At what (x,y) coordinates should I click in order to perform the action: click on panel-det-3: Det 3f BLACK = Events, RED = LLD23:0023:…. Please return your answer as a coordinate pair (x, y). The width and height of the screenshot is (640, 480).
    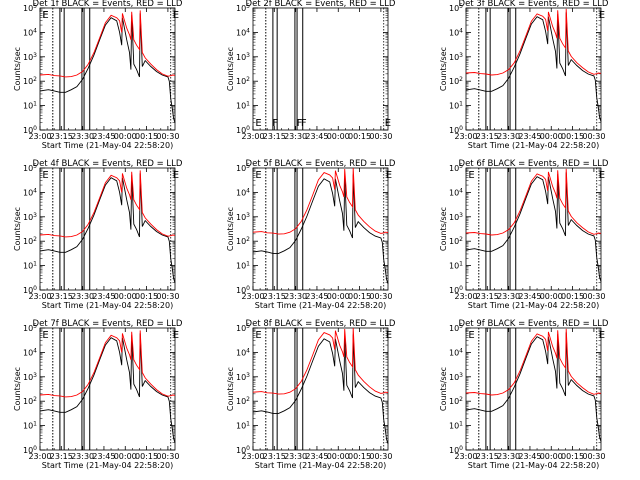
    Looking at the image, I should click on (524, 75).